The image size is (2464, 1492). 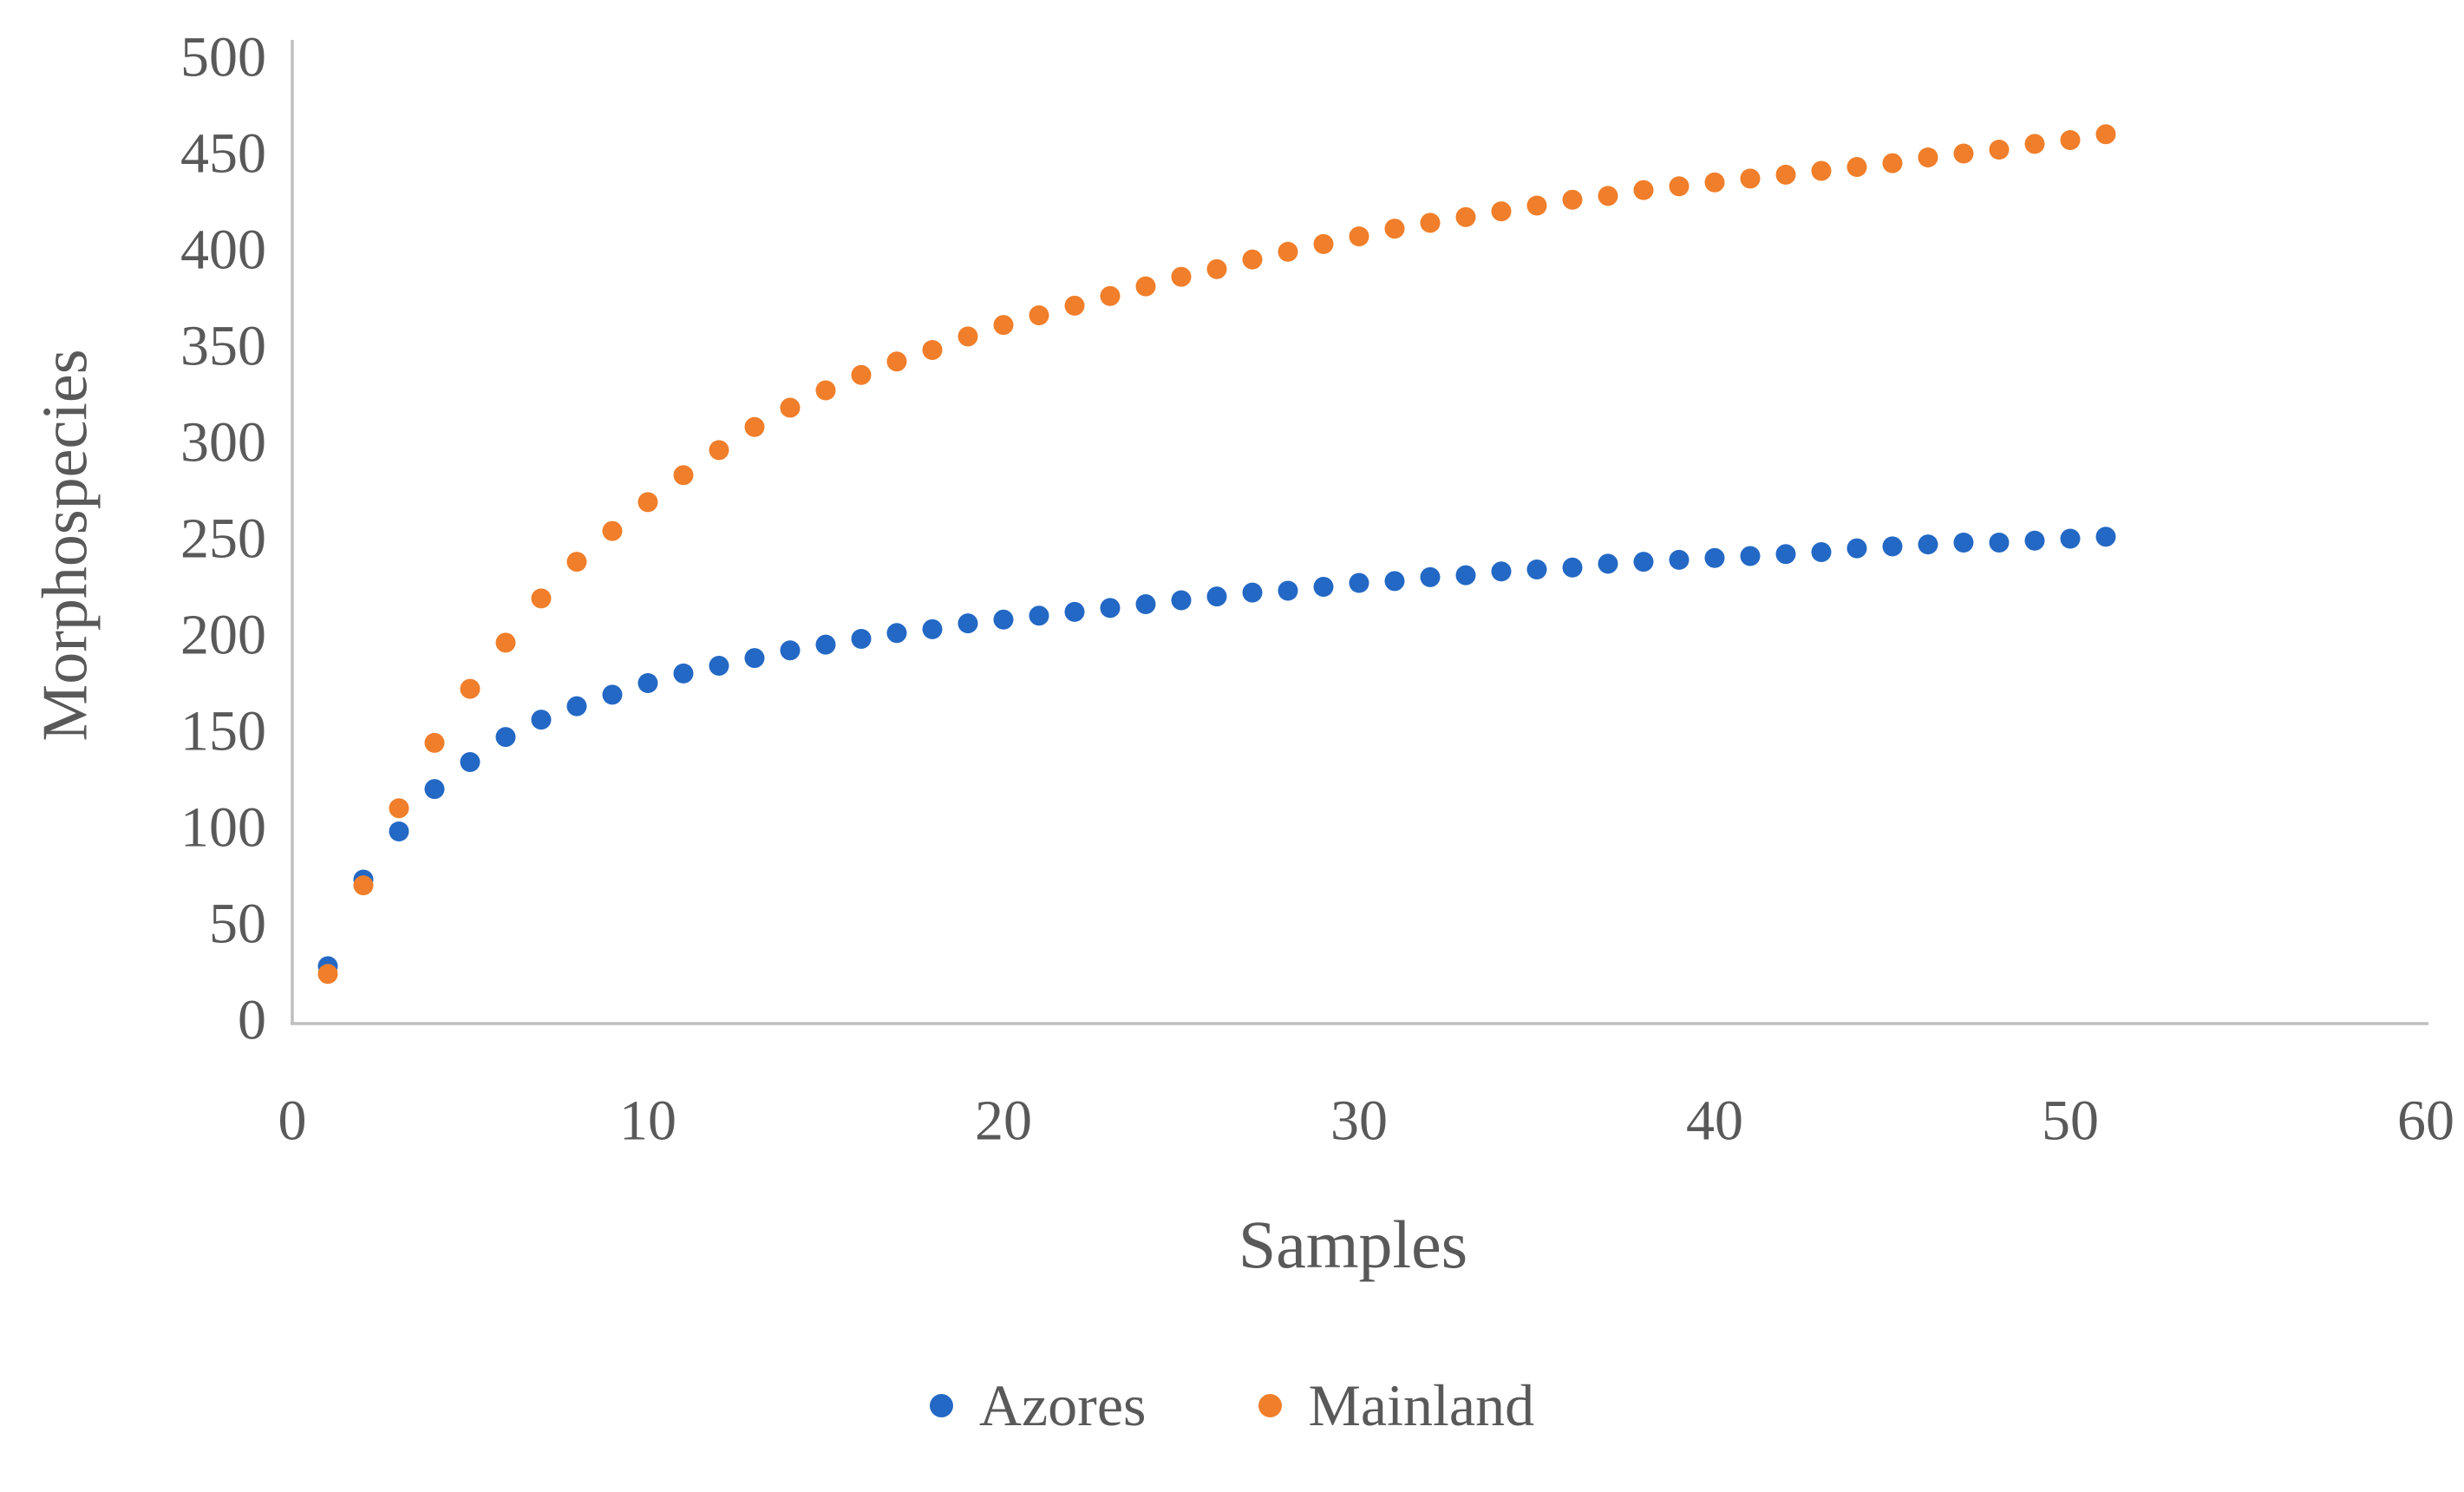 What do you see at coordinates (223, 539) in the screenshot?
I see `y-tick-label: 250` at bounding box center [223, 539].